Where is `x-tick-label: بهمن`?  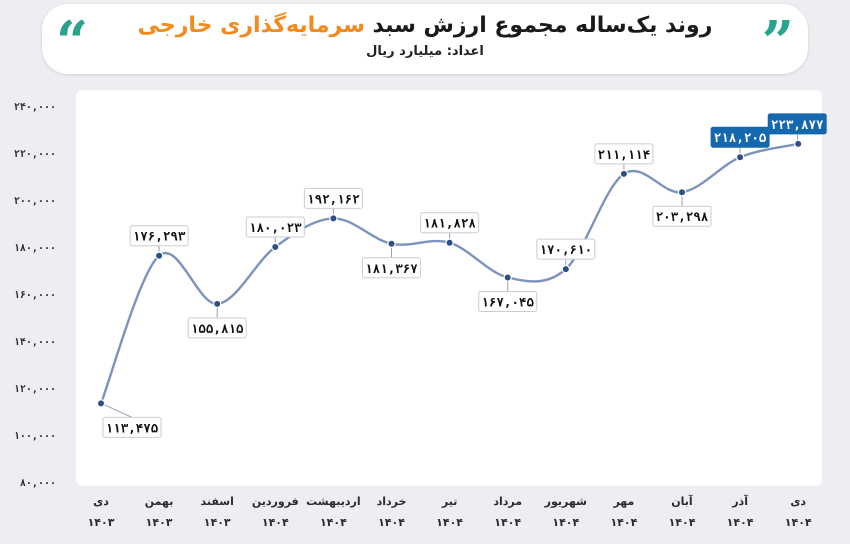
x-tick-label: بهمن is located at coordinates (159, 501).